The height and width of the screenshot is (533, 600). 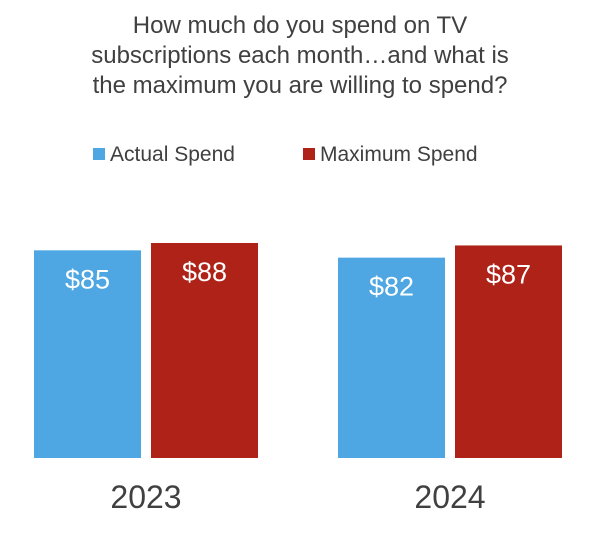 I want to click on category-label-2023: 2023, so click(x=145, y=497).